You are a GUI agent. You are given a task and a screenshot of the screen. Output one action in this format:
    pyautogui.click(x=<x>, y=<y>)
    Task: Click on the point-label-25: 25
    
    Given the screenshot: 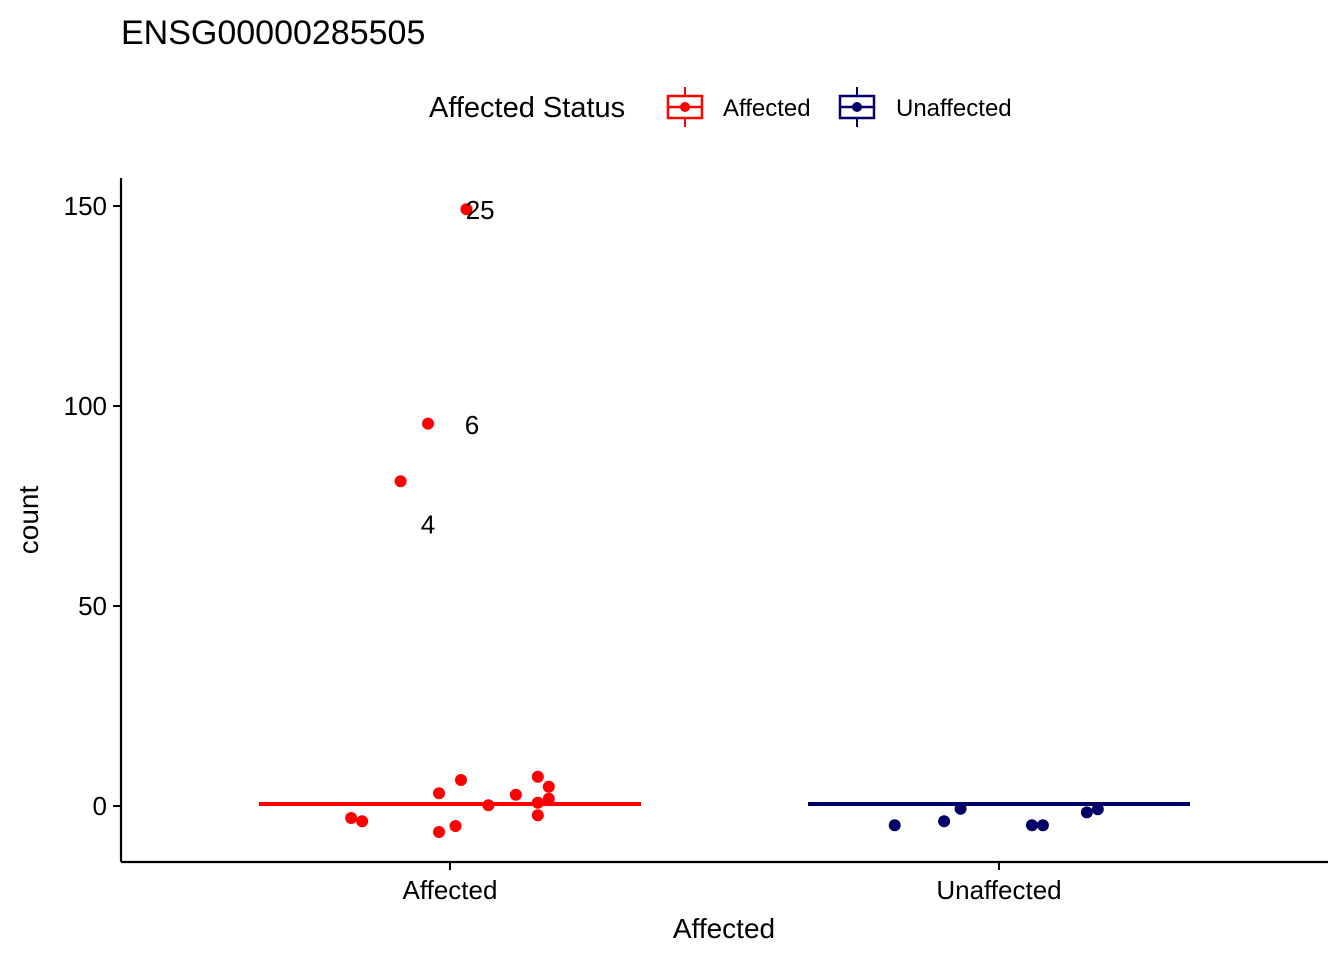 What is the action you would take?
    pyautogui.click(x=480, y=210)
    